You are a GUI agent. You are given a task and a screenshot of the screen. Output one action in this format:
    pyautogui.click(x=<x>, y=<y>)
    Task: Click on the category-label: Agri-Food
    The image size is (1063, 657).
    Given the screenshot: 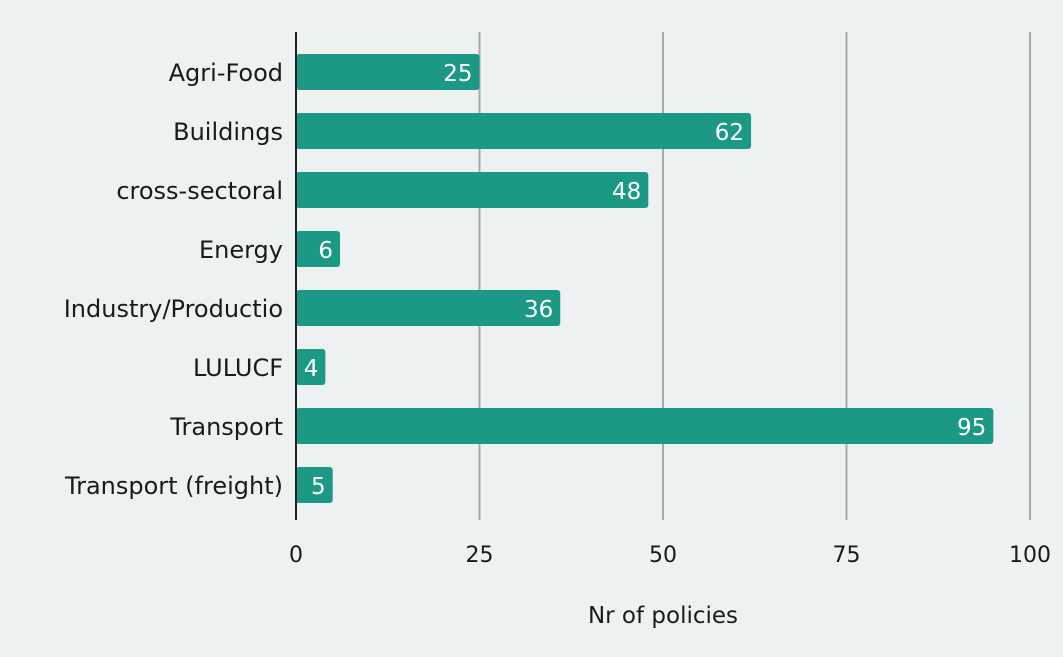 What is the action you would take?
    pyautogui.click(x=226, y=73)
    